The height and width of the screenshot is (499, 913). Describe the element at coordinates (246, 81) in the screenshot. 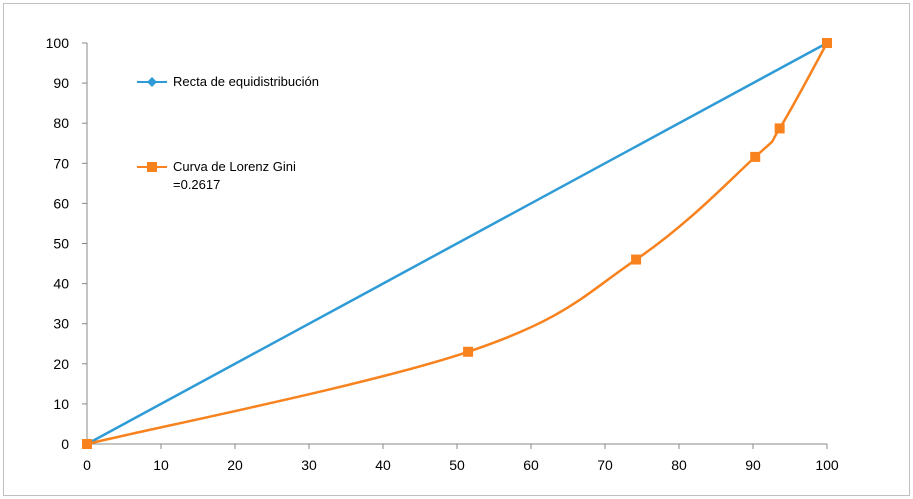

I see `legend-label-equidistribucion: Recta de equidistribución` at that location.